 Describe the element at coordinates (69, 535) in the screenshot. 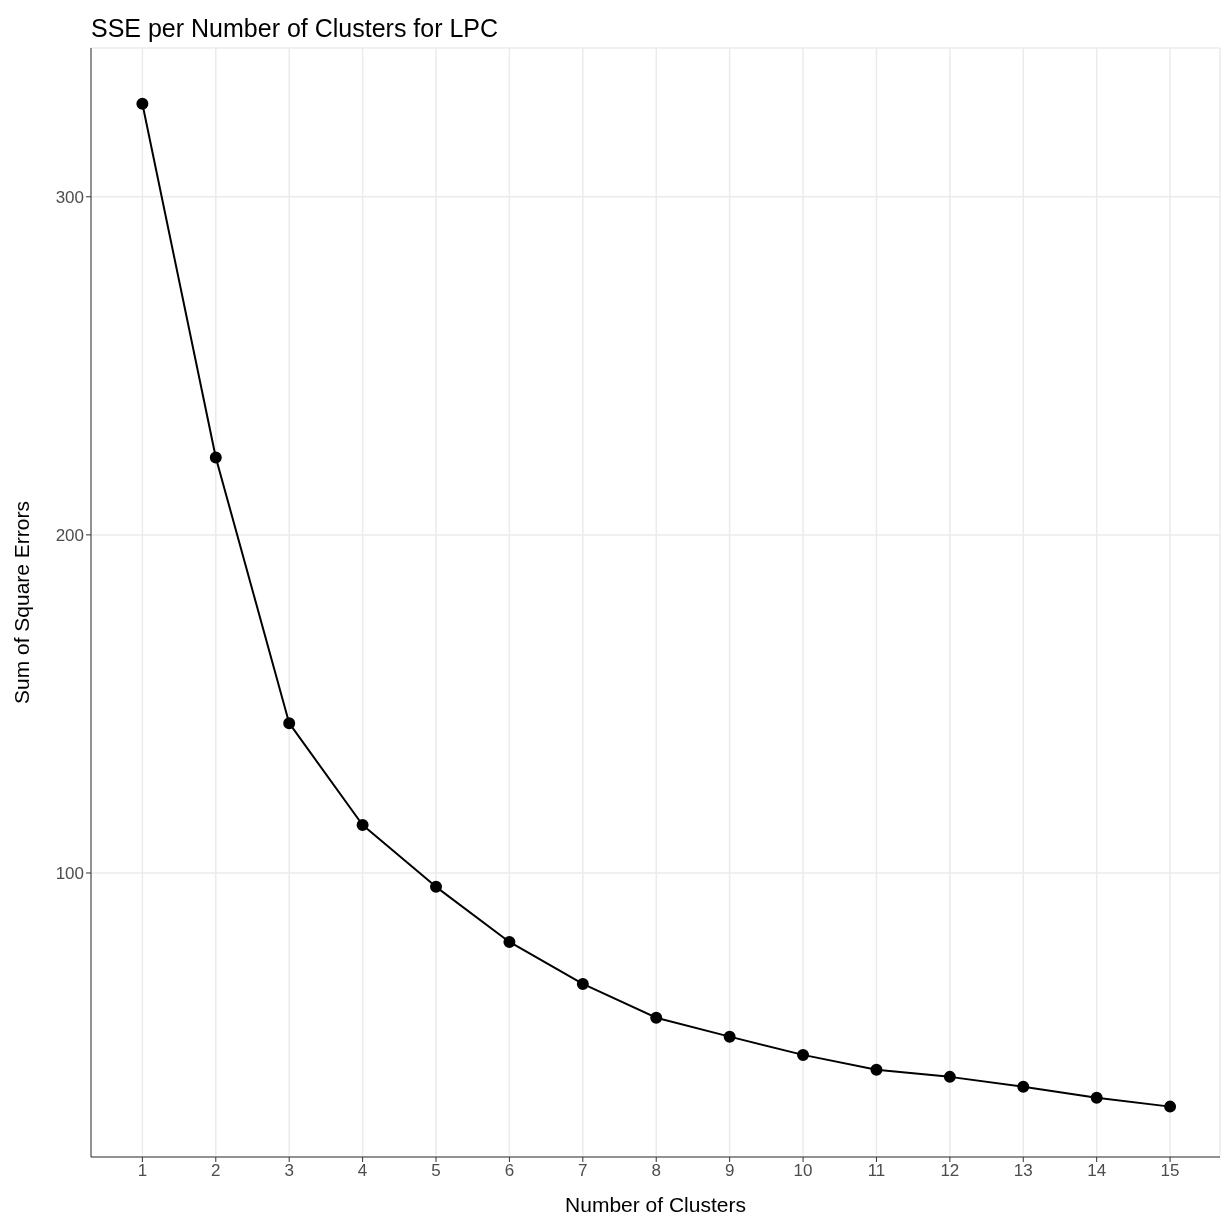

I see `y-tick-label: 200` at that location.